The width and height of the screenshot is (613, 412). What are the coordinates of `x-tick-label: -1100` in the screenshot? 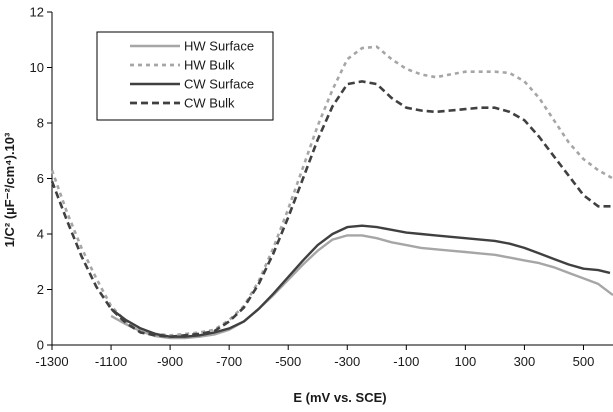 It's located at (111, 361).